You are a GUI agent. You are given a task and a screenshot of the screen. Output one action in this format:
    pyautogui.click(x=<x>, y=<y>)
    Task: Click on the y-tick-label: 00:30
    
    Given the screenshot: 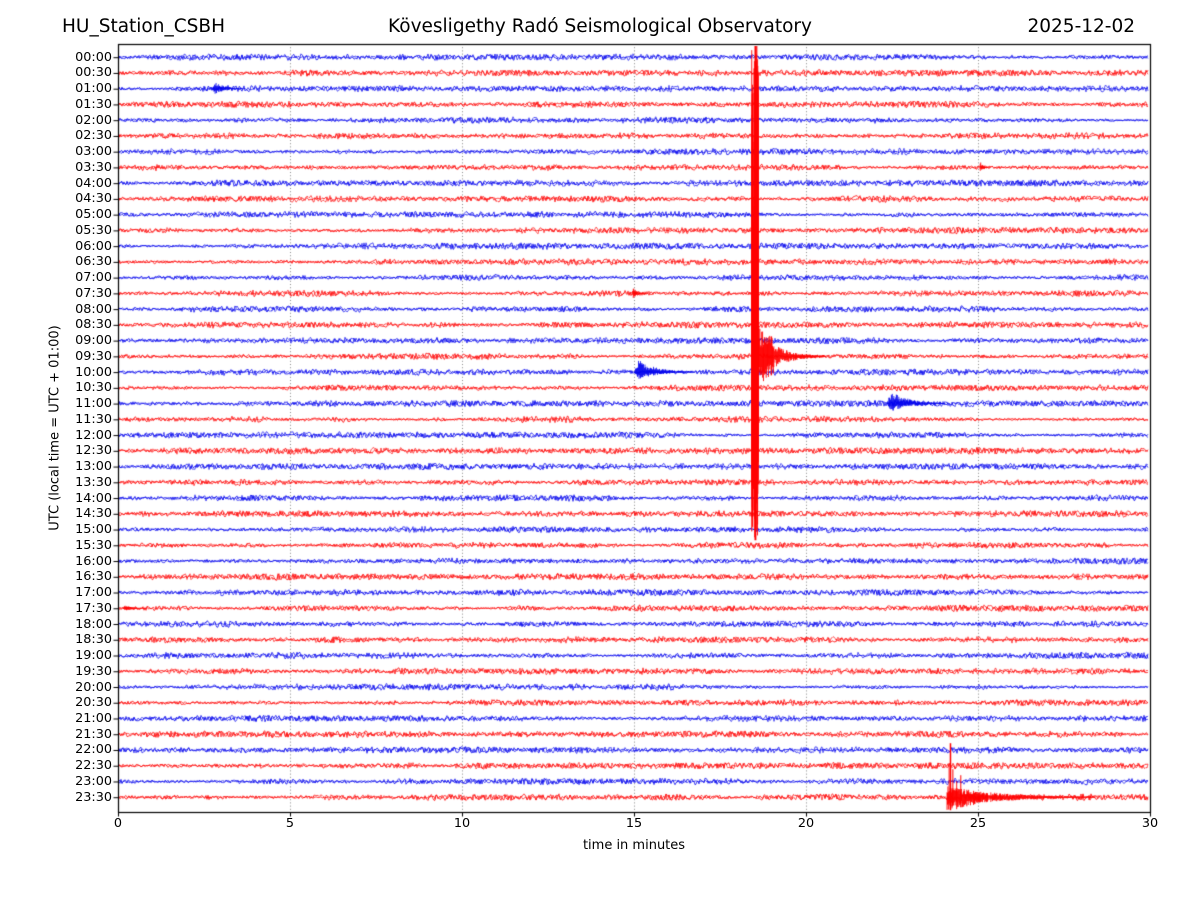 What is the action you would take?
    pyautogui.click(x=93, y=73)
    